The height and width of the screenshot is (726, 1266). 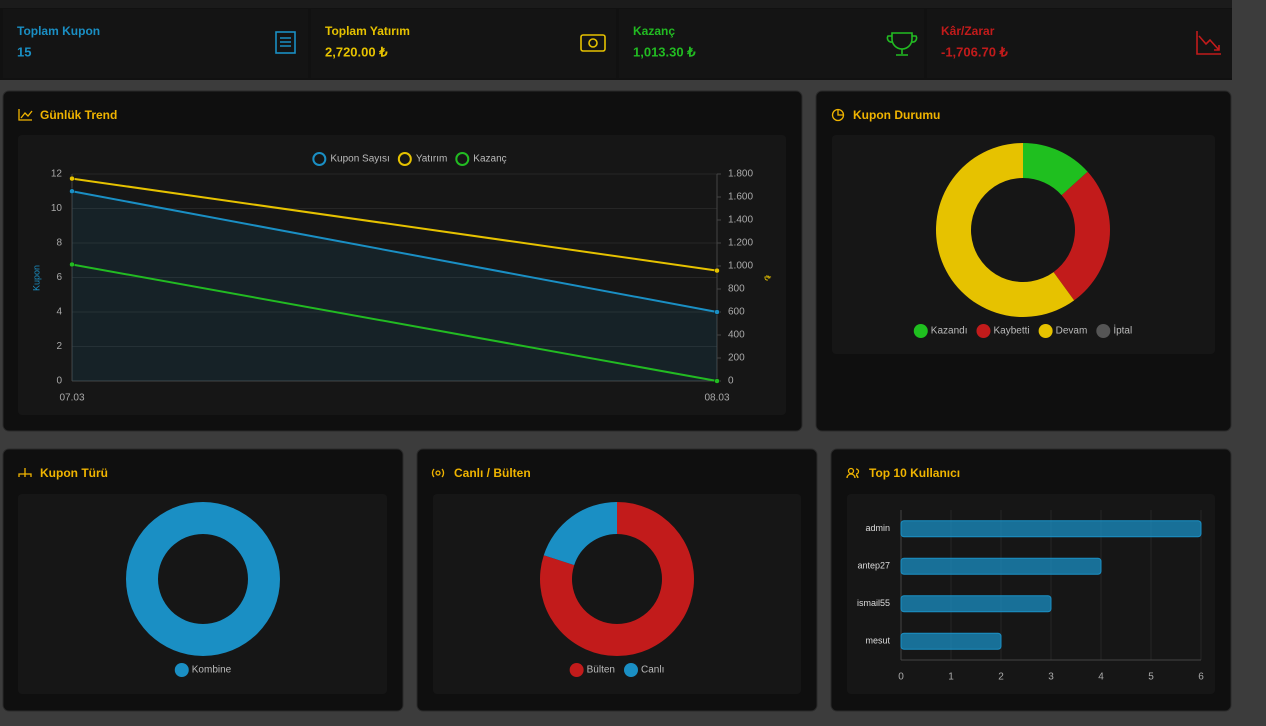 I want to click on category-label: ismail55, so click(x=873, y=603).